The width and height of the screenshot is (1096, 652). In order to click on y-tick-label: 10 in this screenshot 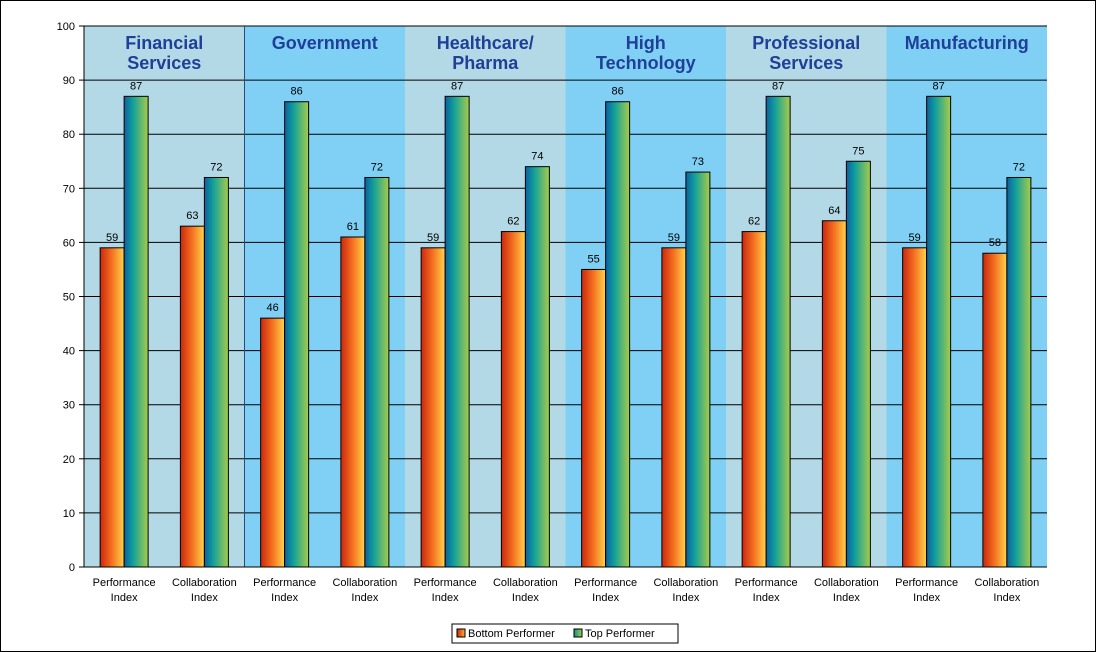, I will do `click(69, 514)`.